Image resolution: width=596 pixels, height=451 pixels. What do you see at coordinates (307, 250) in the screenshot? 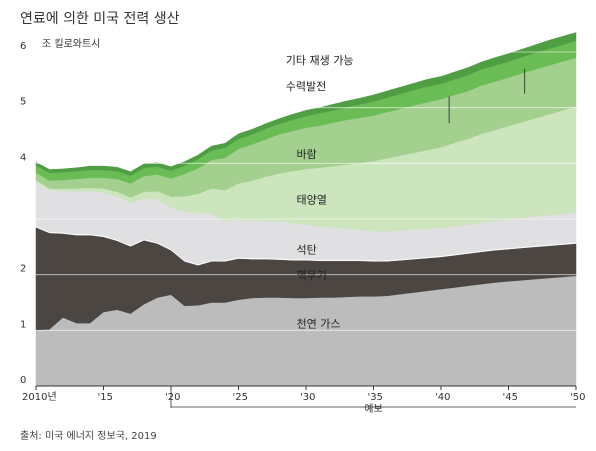
I see `series-label: 석탄` at bounding box center [307, 250].